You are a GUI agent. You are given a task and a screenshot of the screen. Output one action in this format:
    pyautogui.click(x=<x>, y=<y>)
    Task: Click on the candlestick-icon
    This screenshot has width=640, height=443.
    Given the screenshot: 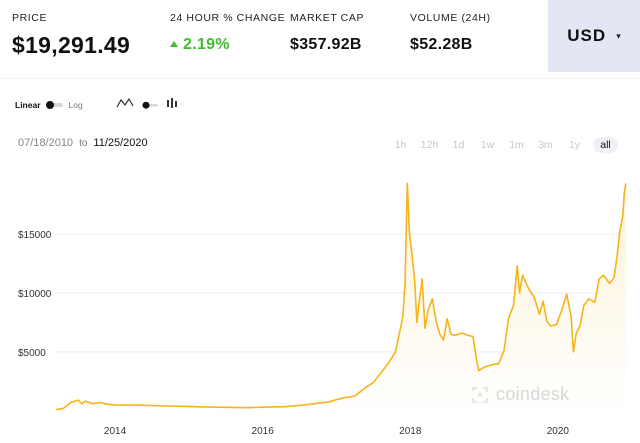 What is the action you would take?
    pyautogui.click(x=172, y=105)
    